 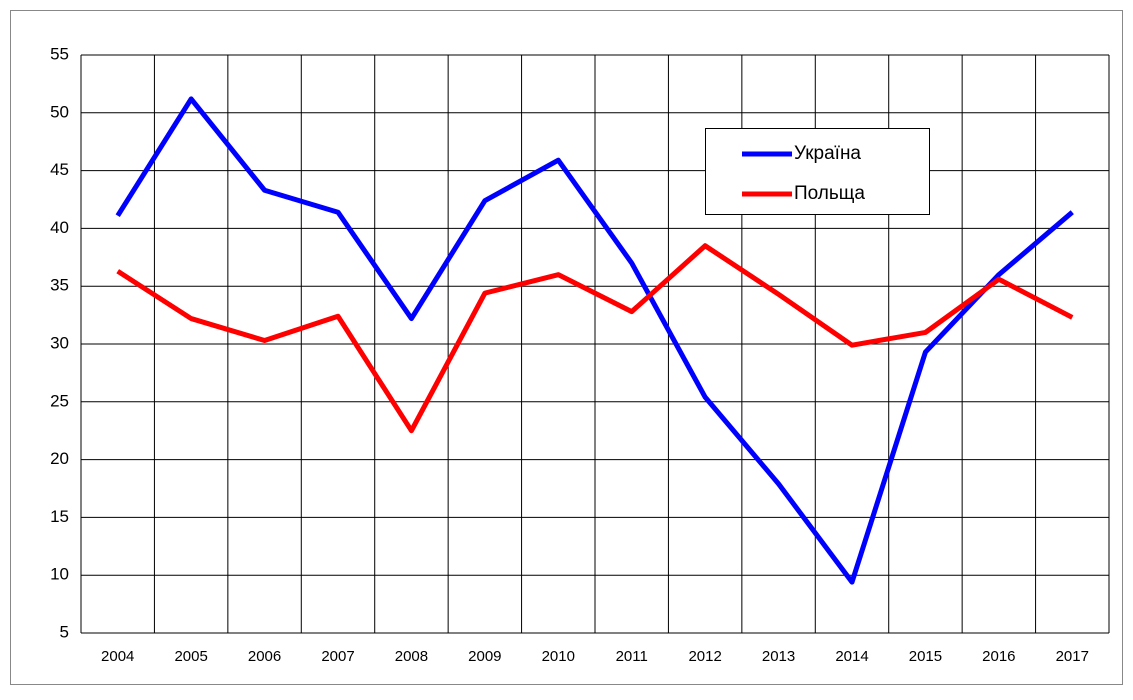 What do you see at coordinates (59, 169) in the screenshot?
I see `y-tick-label: 45` at bounding box center [59, 169].